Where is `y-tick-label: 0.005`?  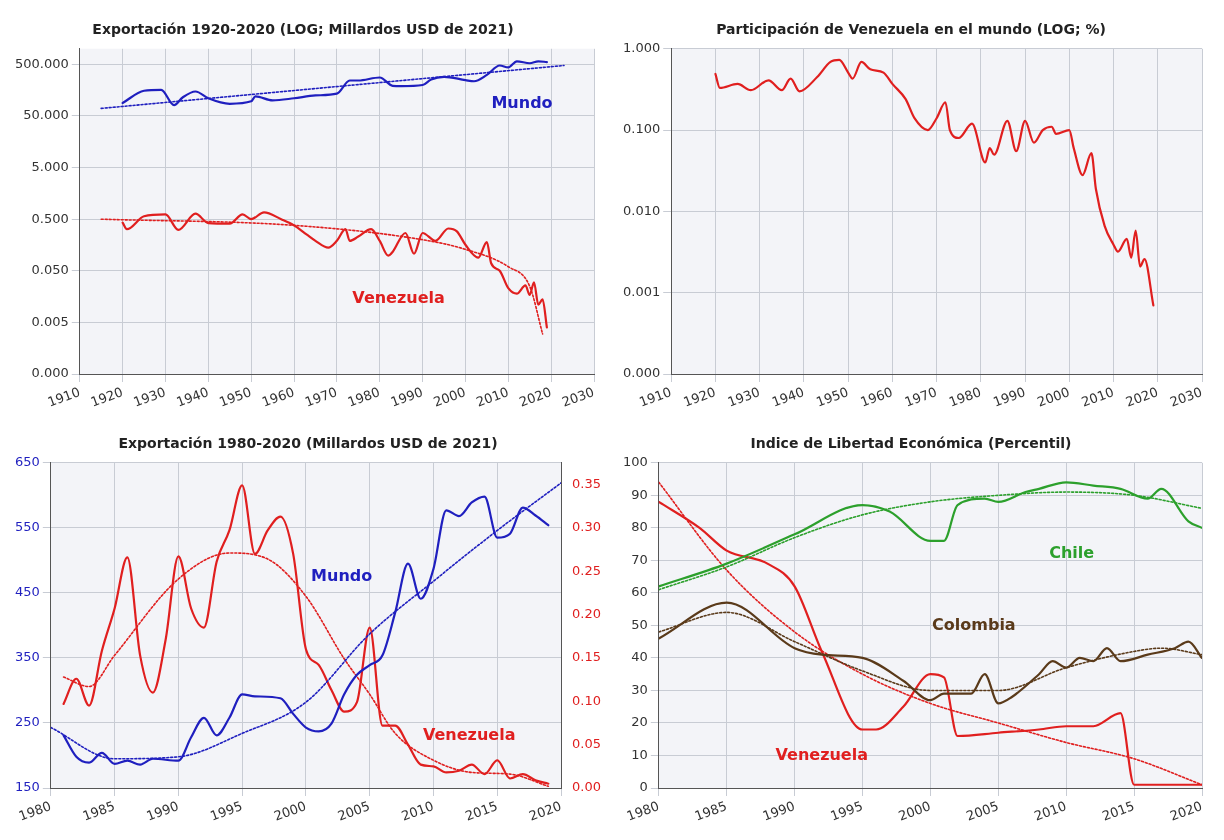
y-tick-label: 0.005 is located at coordinates (50, 321).